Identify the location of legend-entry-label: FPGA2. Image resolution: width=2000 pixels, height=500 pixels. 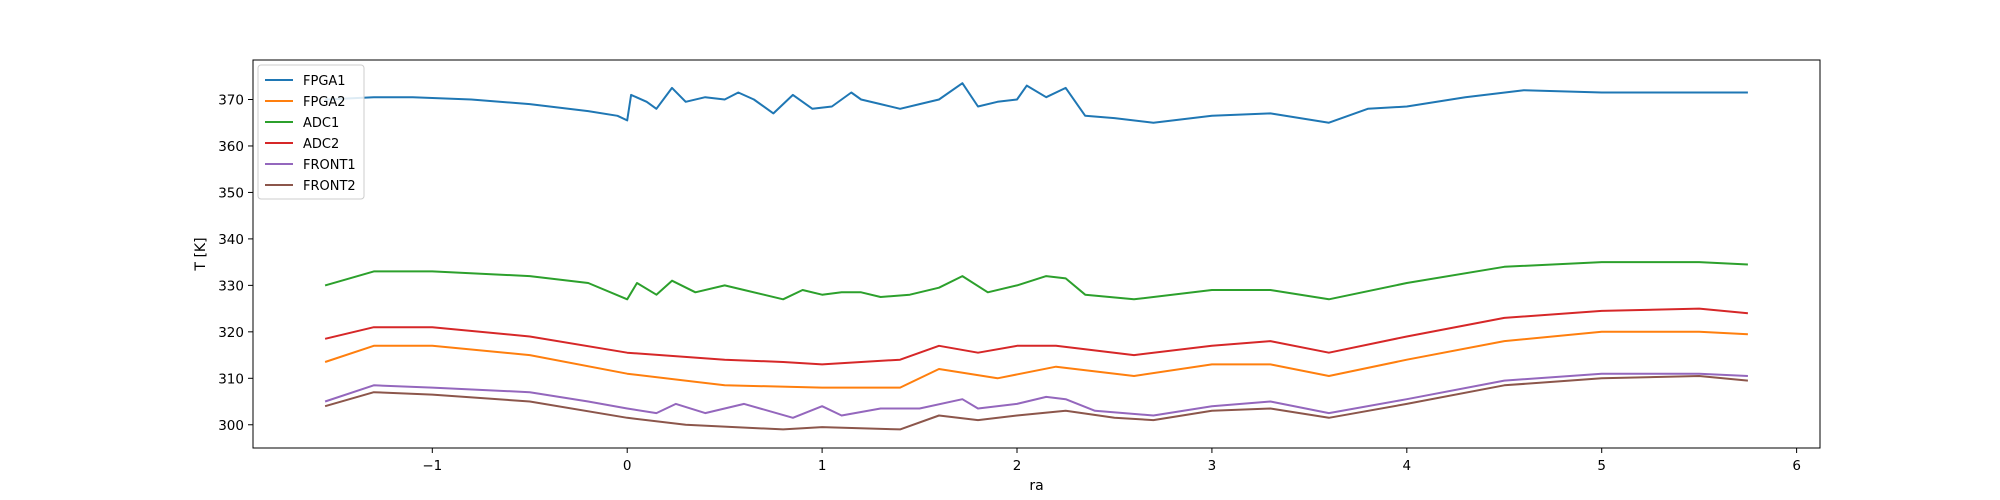
(324, 102).